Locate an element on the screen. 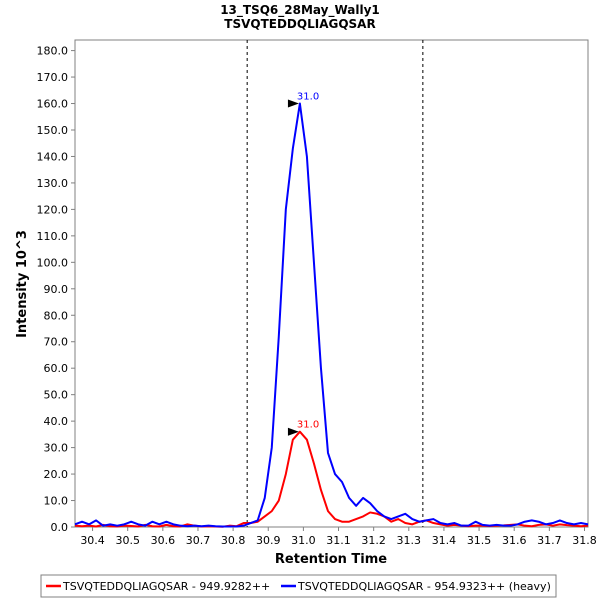 This screenshot has width=600, height=604. y-tick-label: 150.0 is located at coordinates (53, 130).